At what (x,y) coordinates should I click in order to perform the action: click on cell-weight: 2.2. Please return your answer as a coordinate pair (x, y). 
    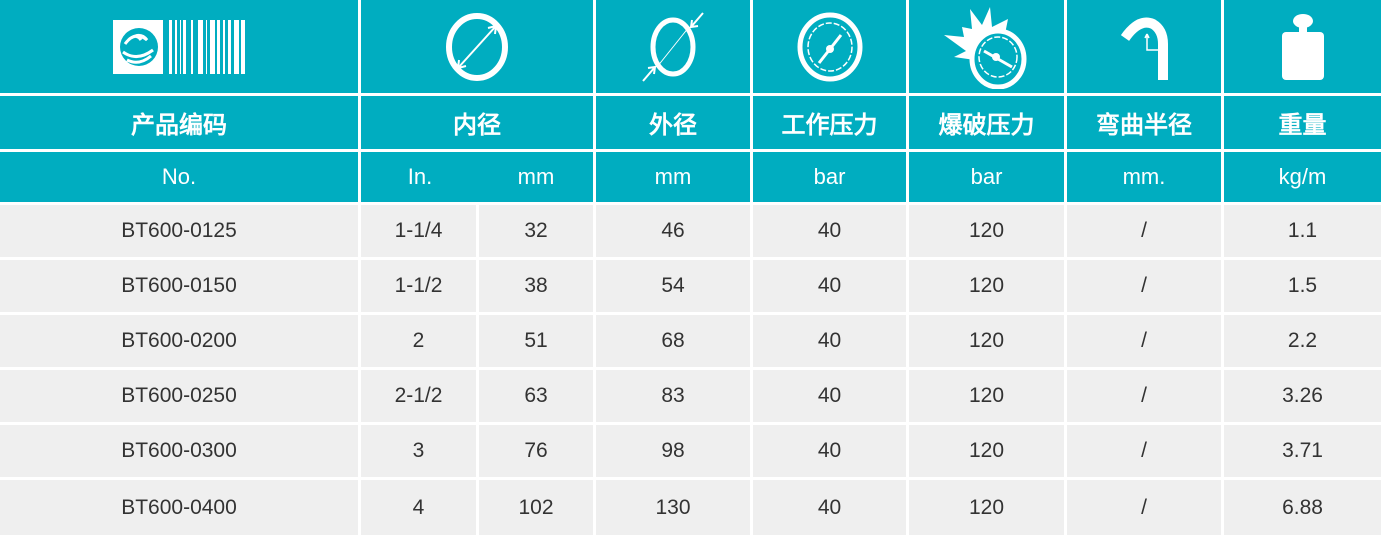
    Looking at the image, I should click on (1302, 341).